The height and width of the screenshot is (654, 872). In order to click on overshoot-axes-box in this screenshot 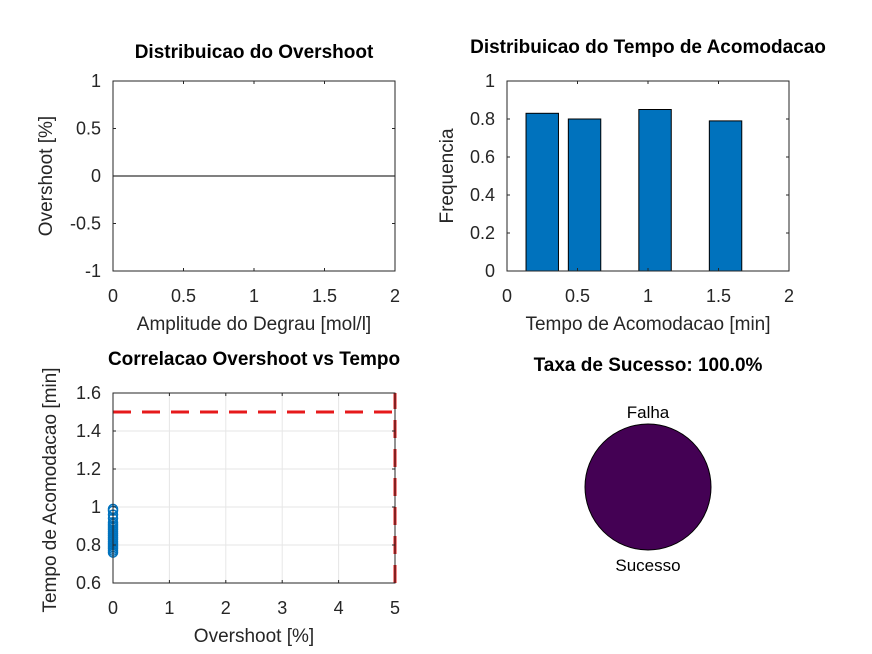, I will do `click(254, 176)`.